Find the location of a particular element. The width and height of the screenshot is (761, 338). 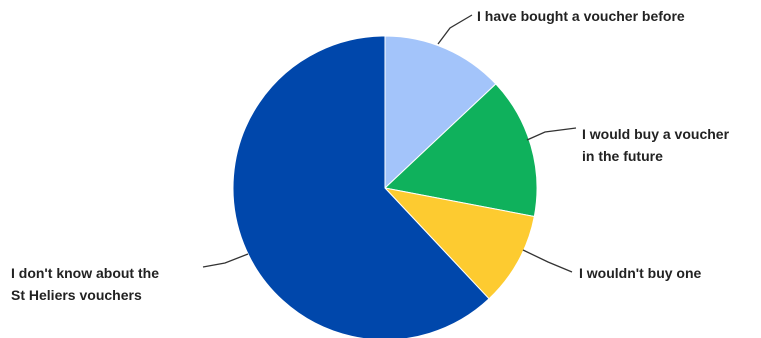

slice-wouldnt-buy is located at coordinates (459, 243).